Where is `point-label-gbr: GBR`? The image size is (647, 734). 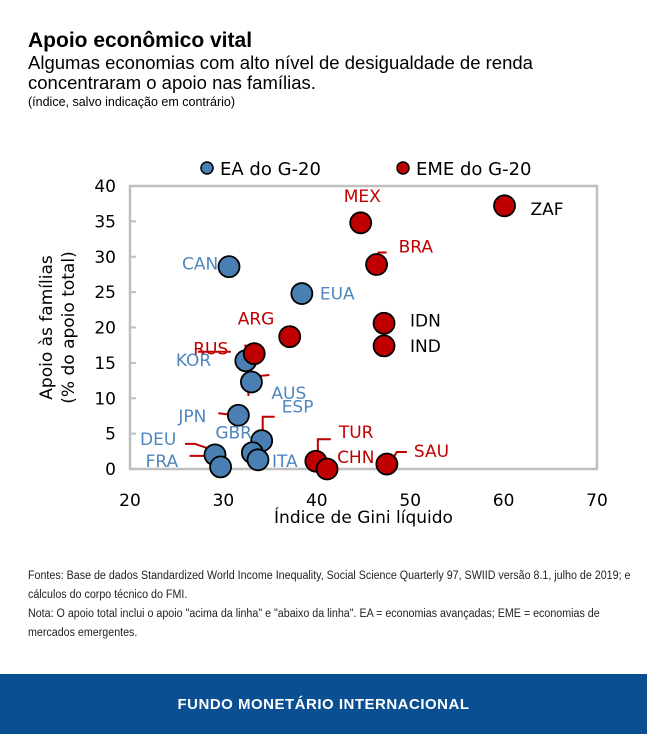 point-label-gbr: GBR is located at coordinates (233, 434).